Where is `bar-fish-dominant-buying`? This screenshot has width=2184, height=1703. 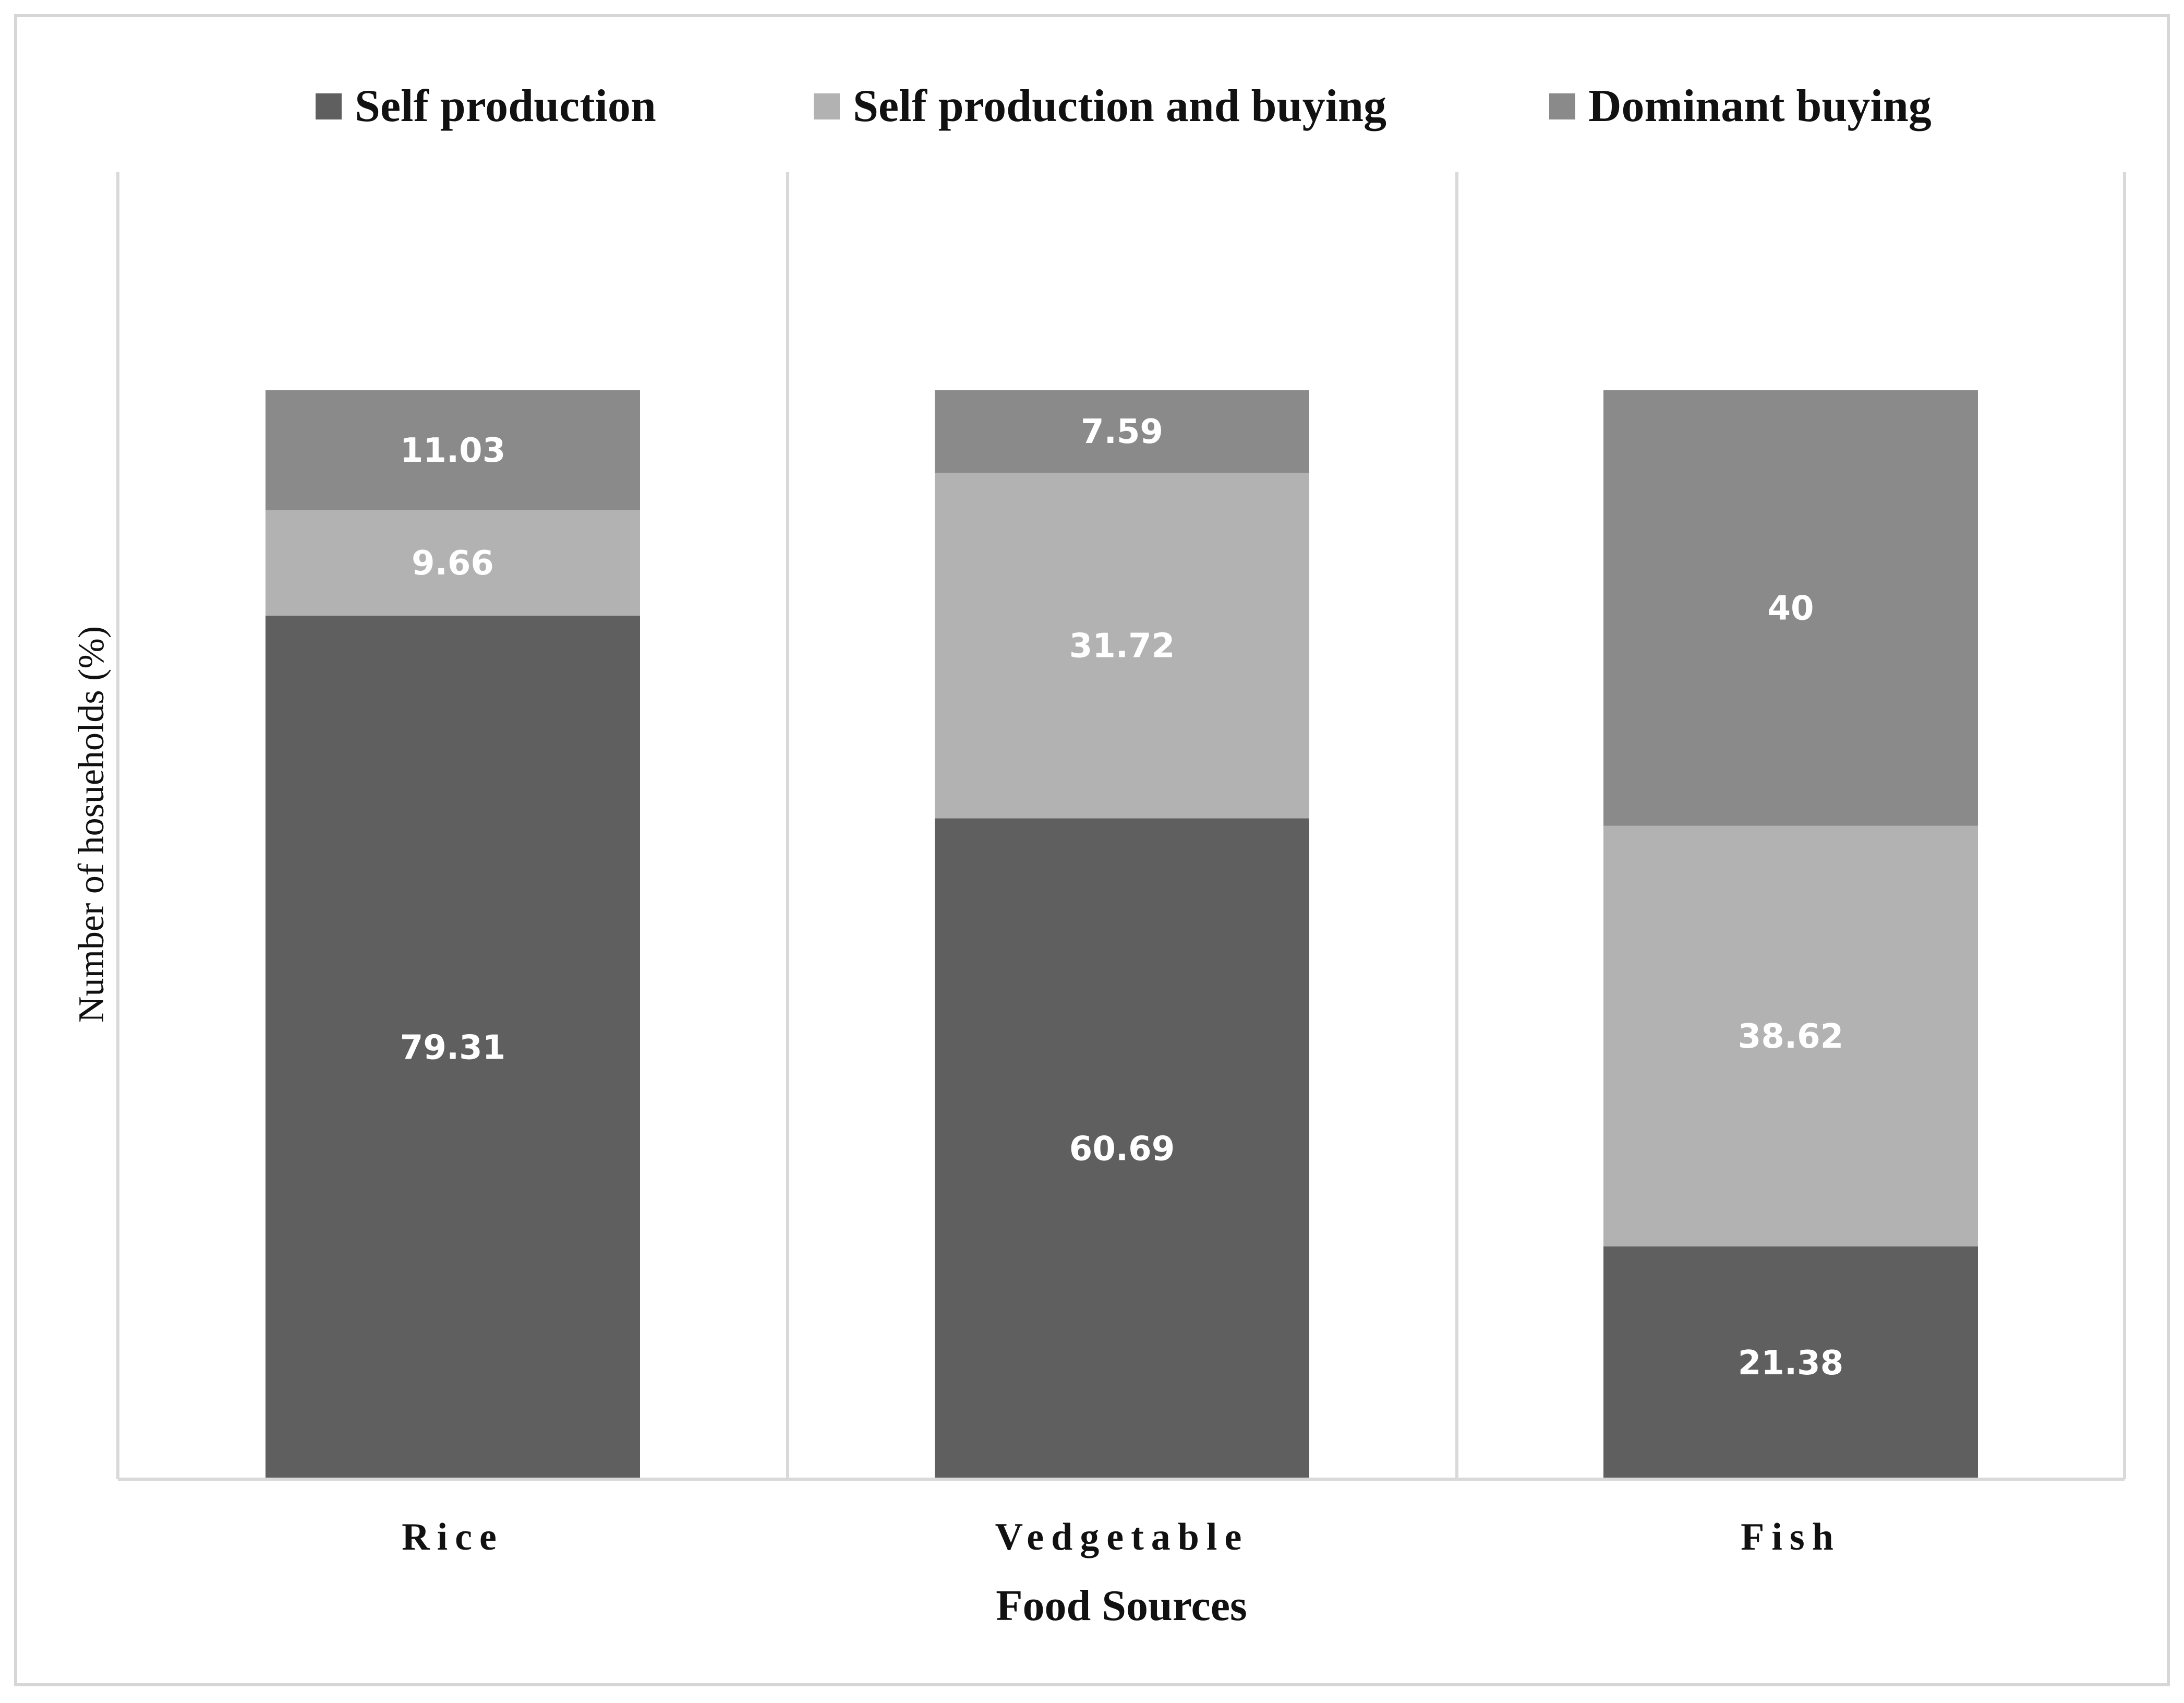
bar-fish-dominant-buying is located at coordinates (1790, 608).